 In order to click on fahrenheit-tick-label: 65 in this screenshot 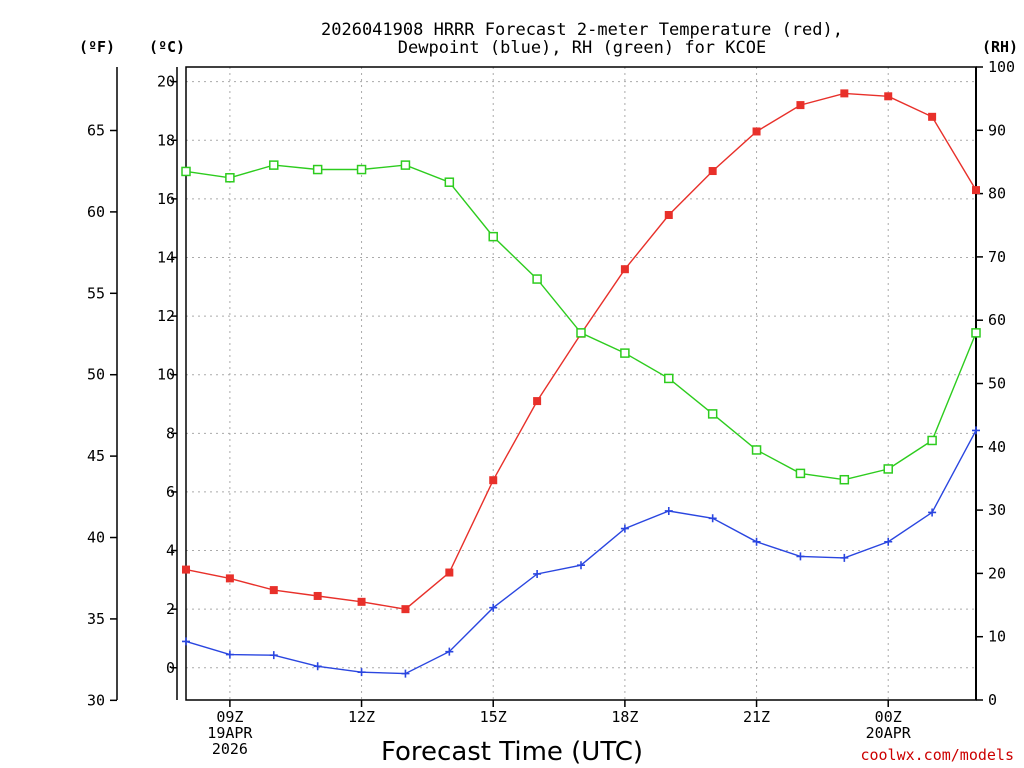, I will do `click(96, 130)`.